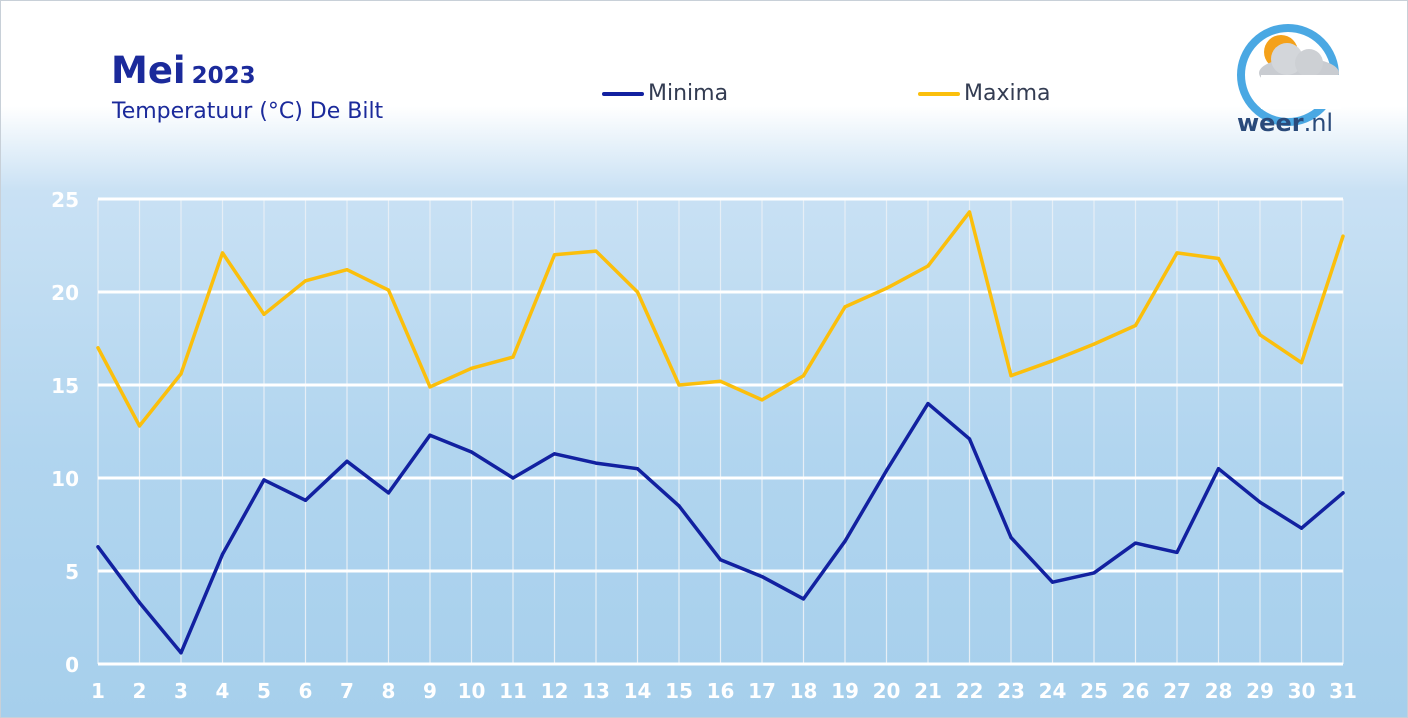  I want to click on x-tick-label: 27, so click(1177, 691).